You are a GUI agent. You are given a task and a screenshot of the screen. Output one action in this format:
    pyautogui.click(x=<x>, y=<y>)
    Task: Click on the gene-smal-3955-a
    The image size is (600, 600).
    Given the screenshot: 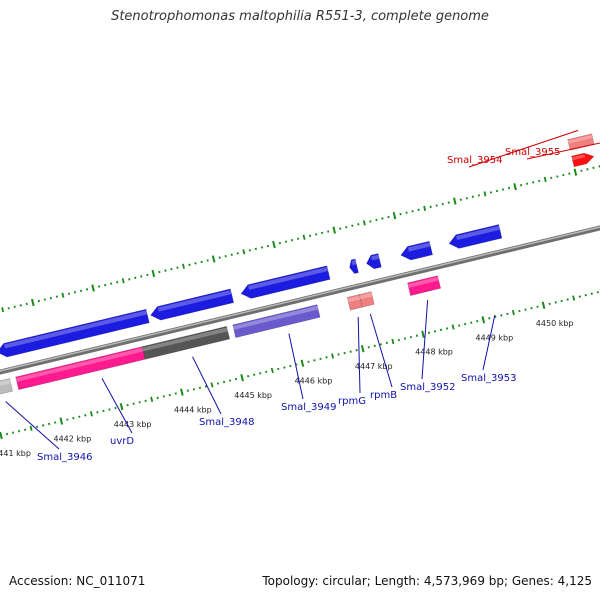 What is the action you would take?
    pyautogui.click(x=583, y=160)
    